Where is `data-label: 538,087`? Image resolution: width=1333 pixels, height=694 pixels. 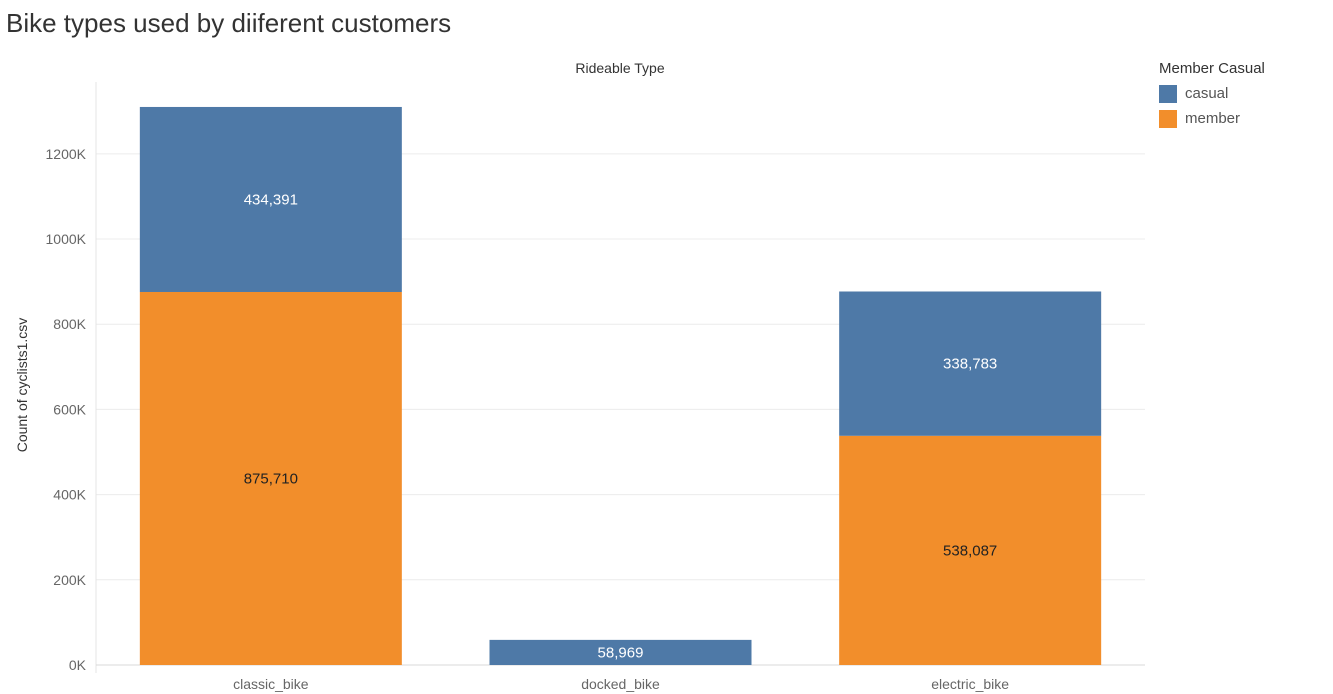 data-label: 538,087 is located at coordinates (970, 550).